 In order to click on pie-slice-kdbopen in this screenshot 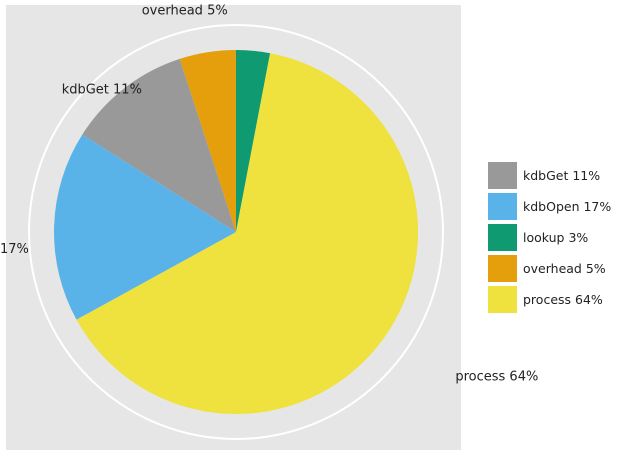, I will do `click(145, 227)`.